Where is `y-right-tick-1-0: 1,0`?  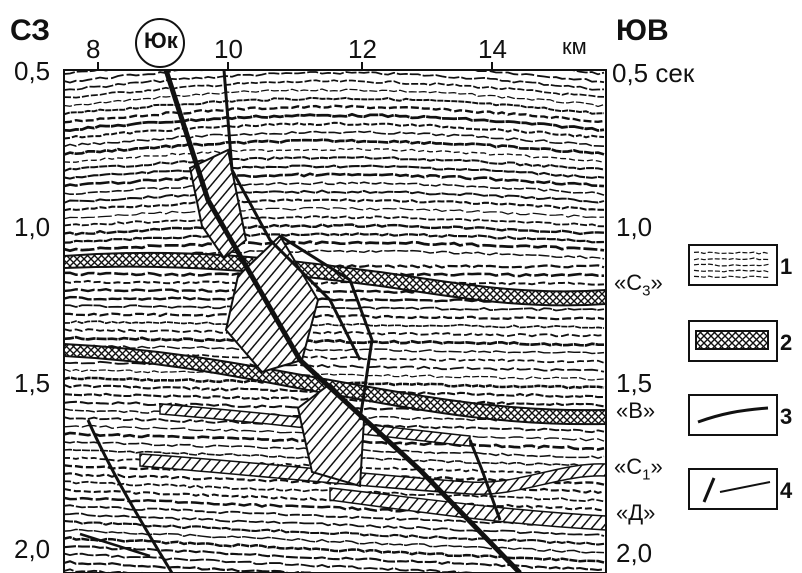
y-right-tick-1-0: 1,0 is located at coordinates (634, 227).